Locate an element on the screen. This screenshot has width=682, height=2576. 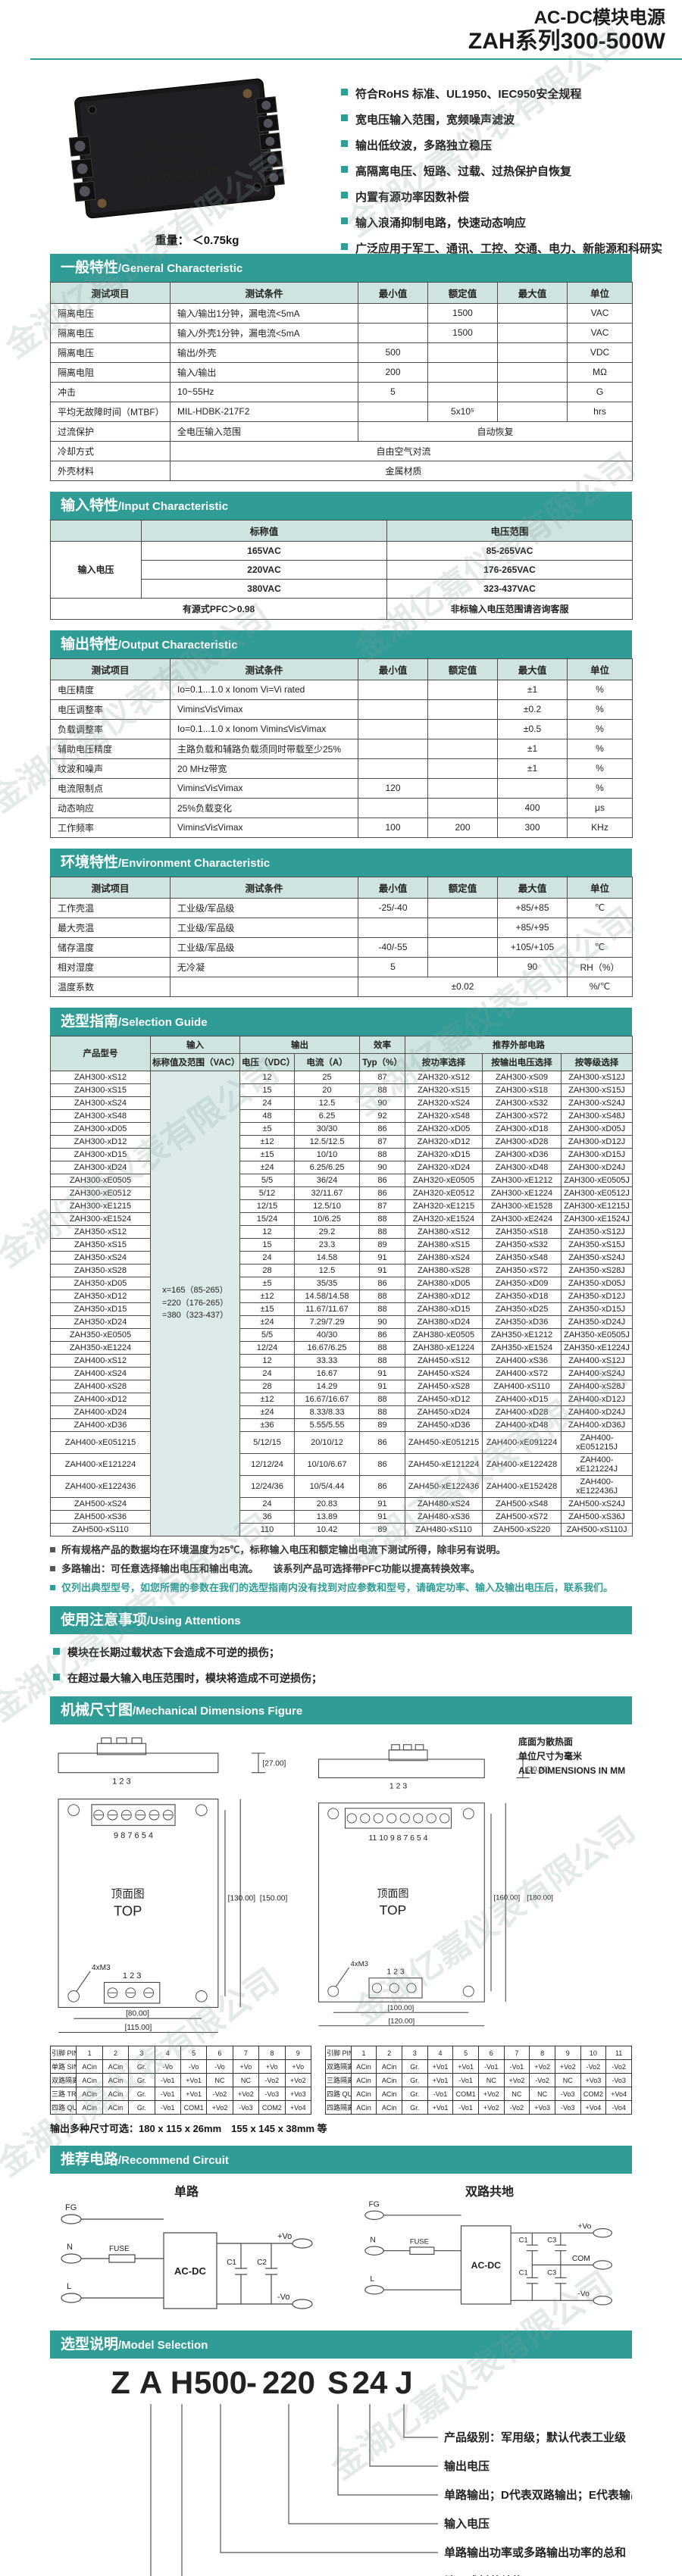
table-cell: 3 is located at coordinates (141, 2053).